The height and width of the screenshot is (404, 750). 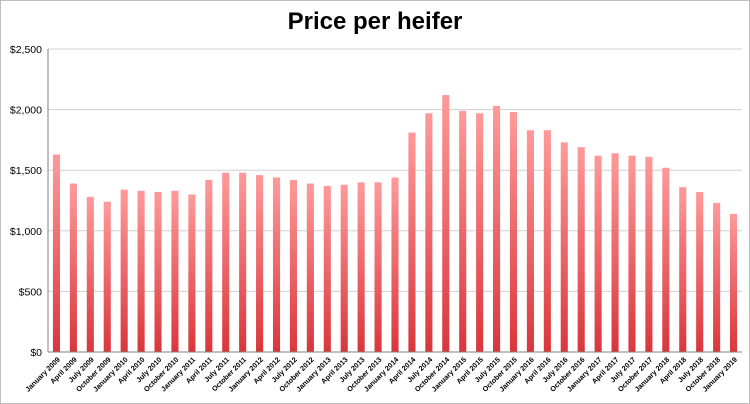 What do you see at coordinates (26, 50) in the screenshot?
I see `y-tick-label: $2,500` at bounding box center [26, 50].